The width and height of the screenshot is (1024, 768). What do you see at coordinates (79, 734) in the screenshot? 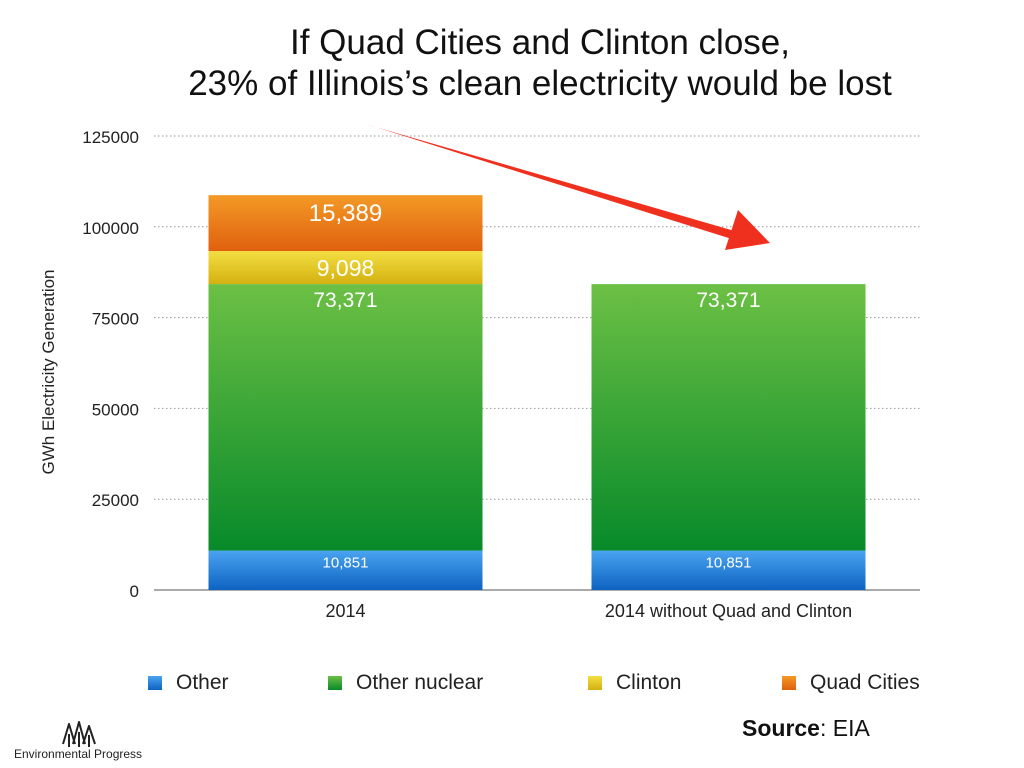
I see `tree-logo-icon` at bounding box center [79, 734].